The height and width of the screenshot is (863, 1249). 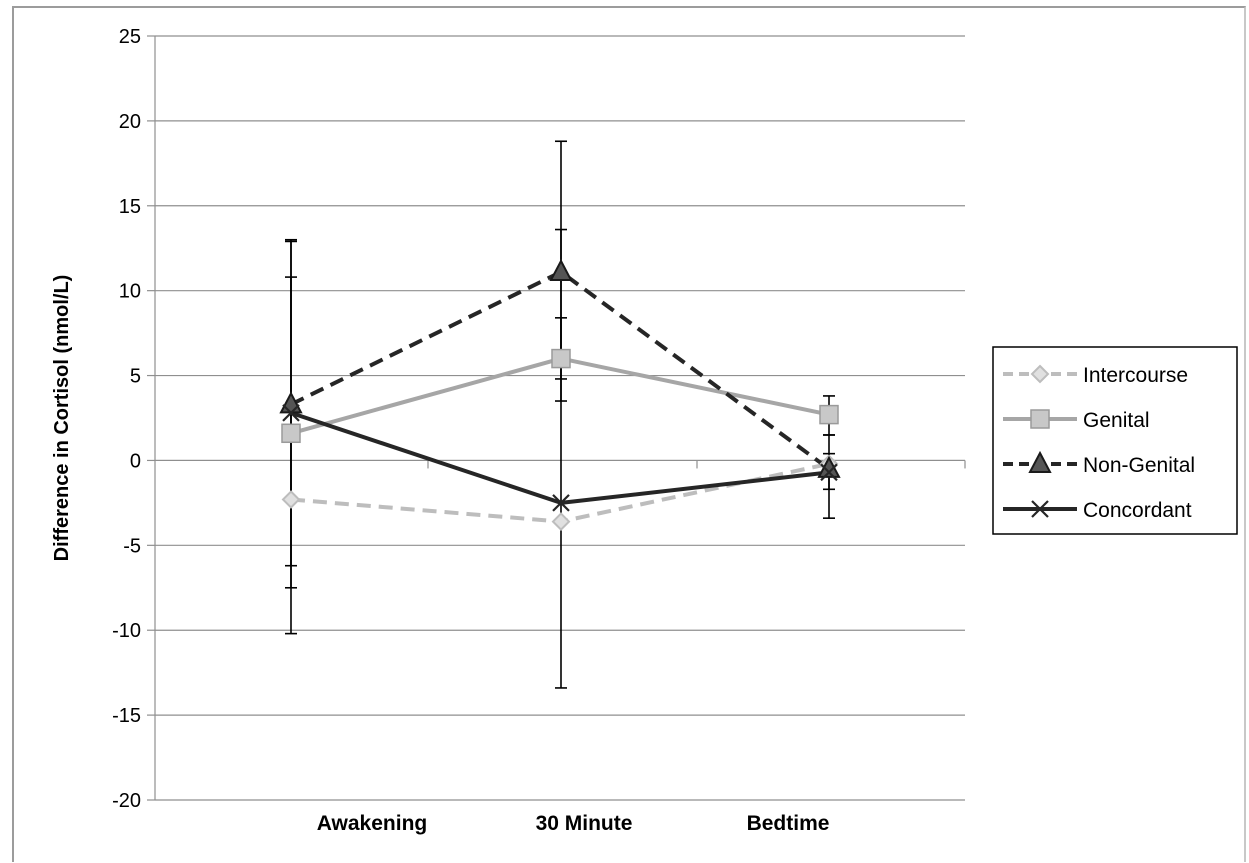 What do you see at coordinates (560, 492) in the screenshot?
I see `series-line-intercourse` at bounding box center [560, 492].